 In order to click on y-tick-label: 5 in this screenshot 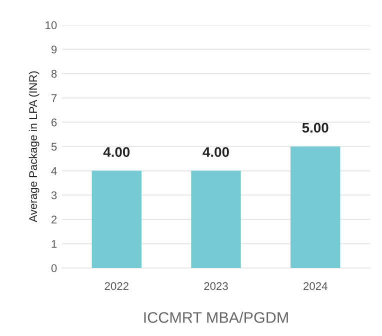, I will do `click(54, 146)`.